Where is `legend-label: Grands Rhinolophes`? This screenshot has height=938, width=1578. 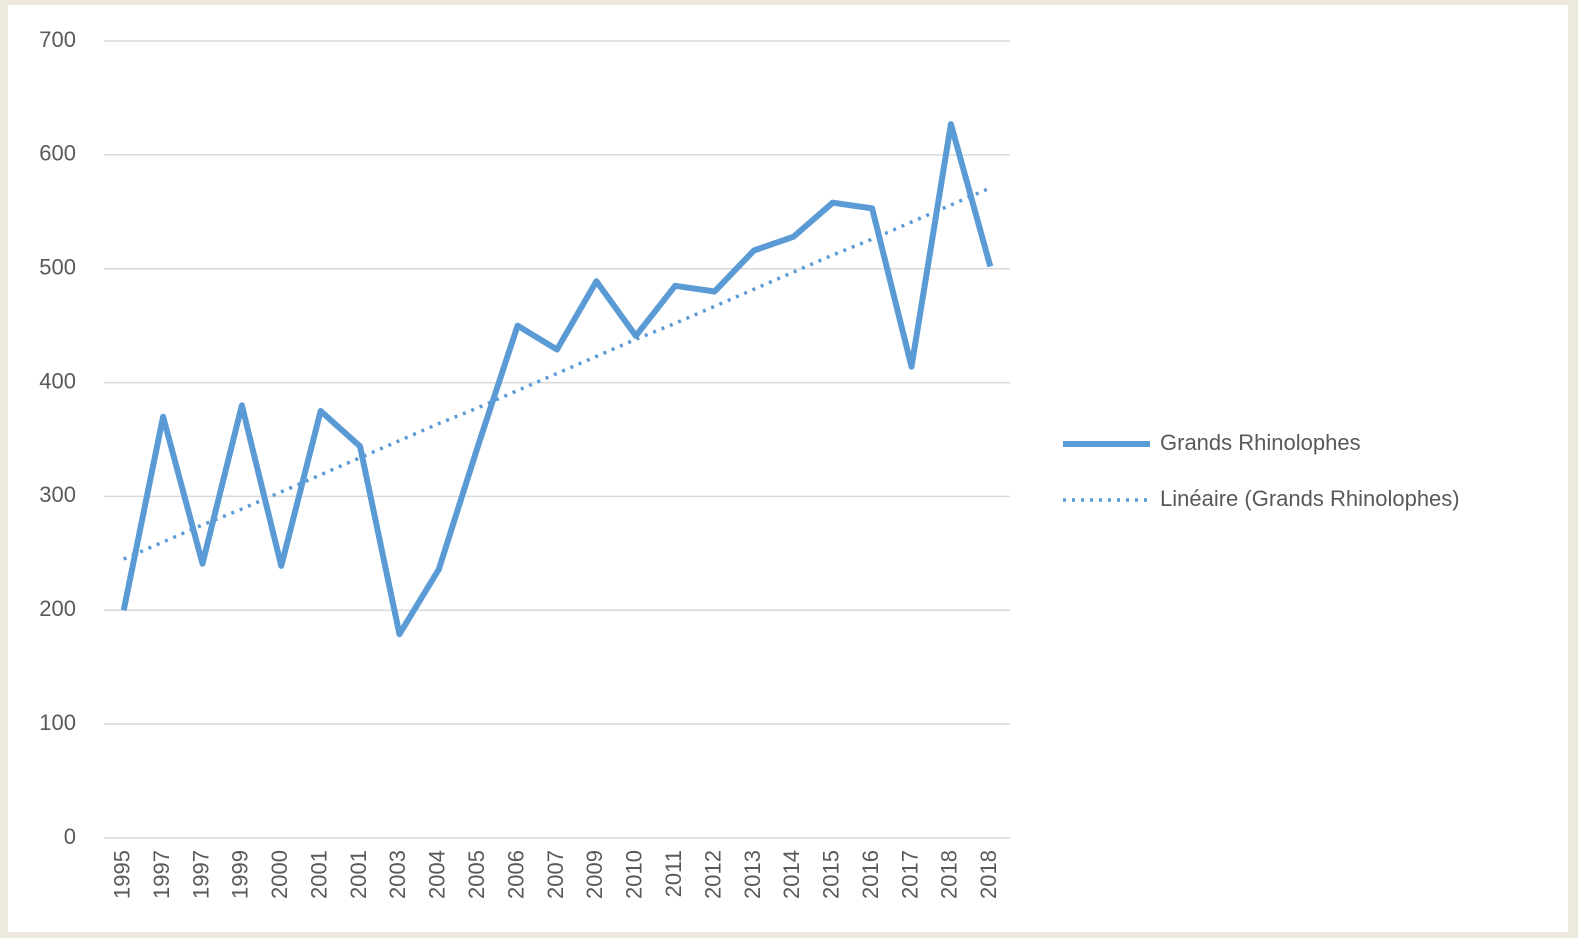 legend-label: Grands Rhinolophes is located at coordinates (1260, 442).